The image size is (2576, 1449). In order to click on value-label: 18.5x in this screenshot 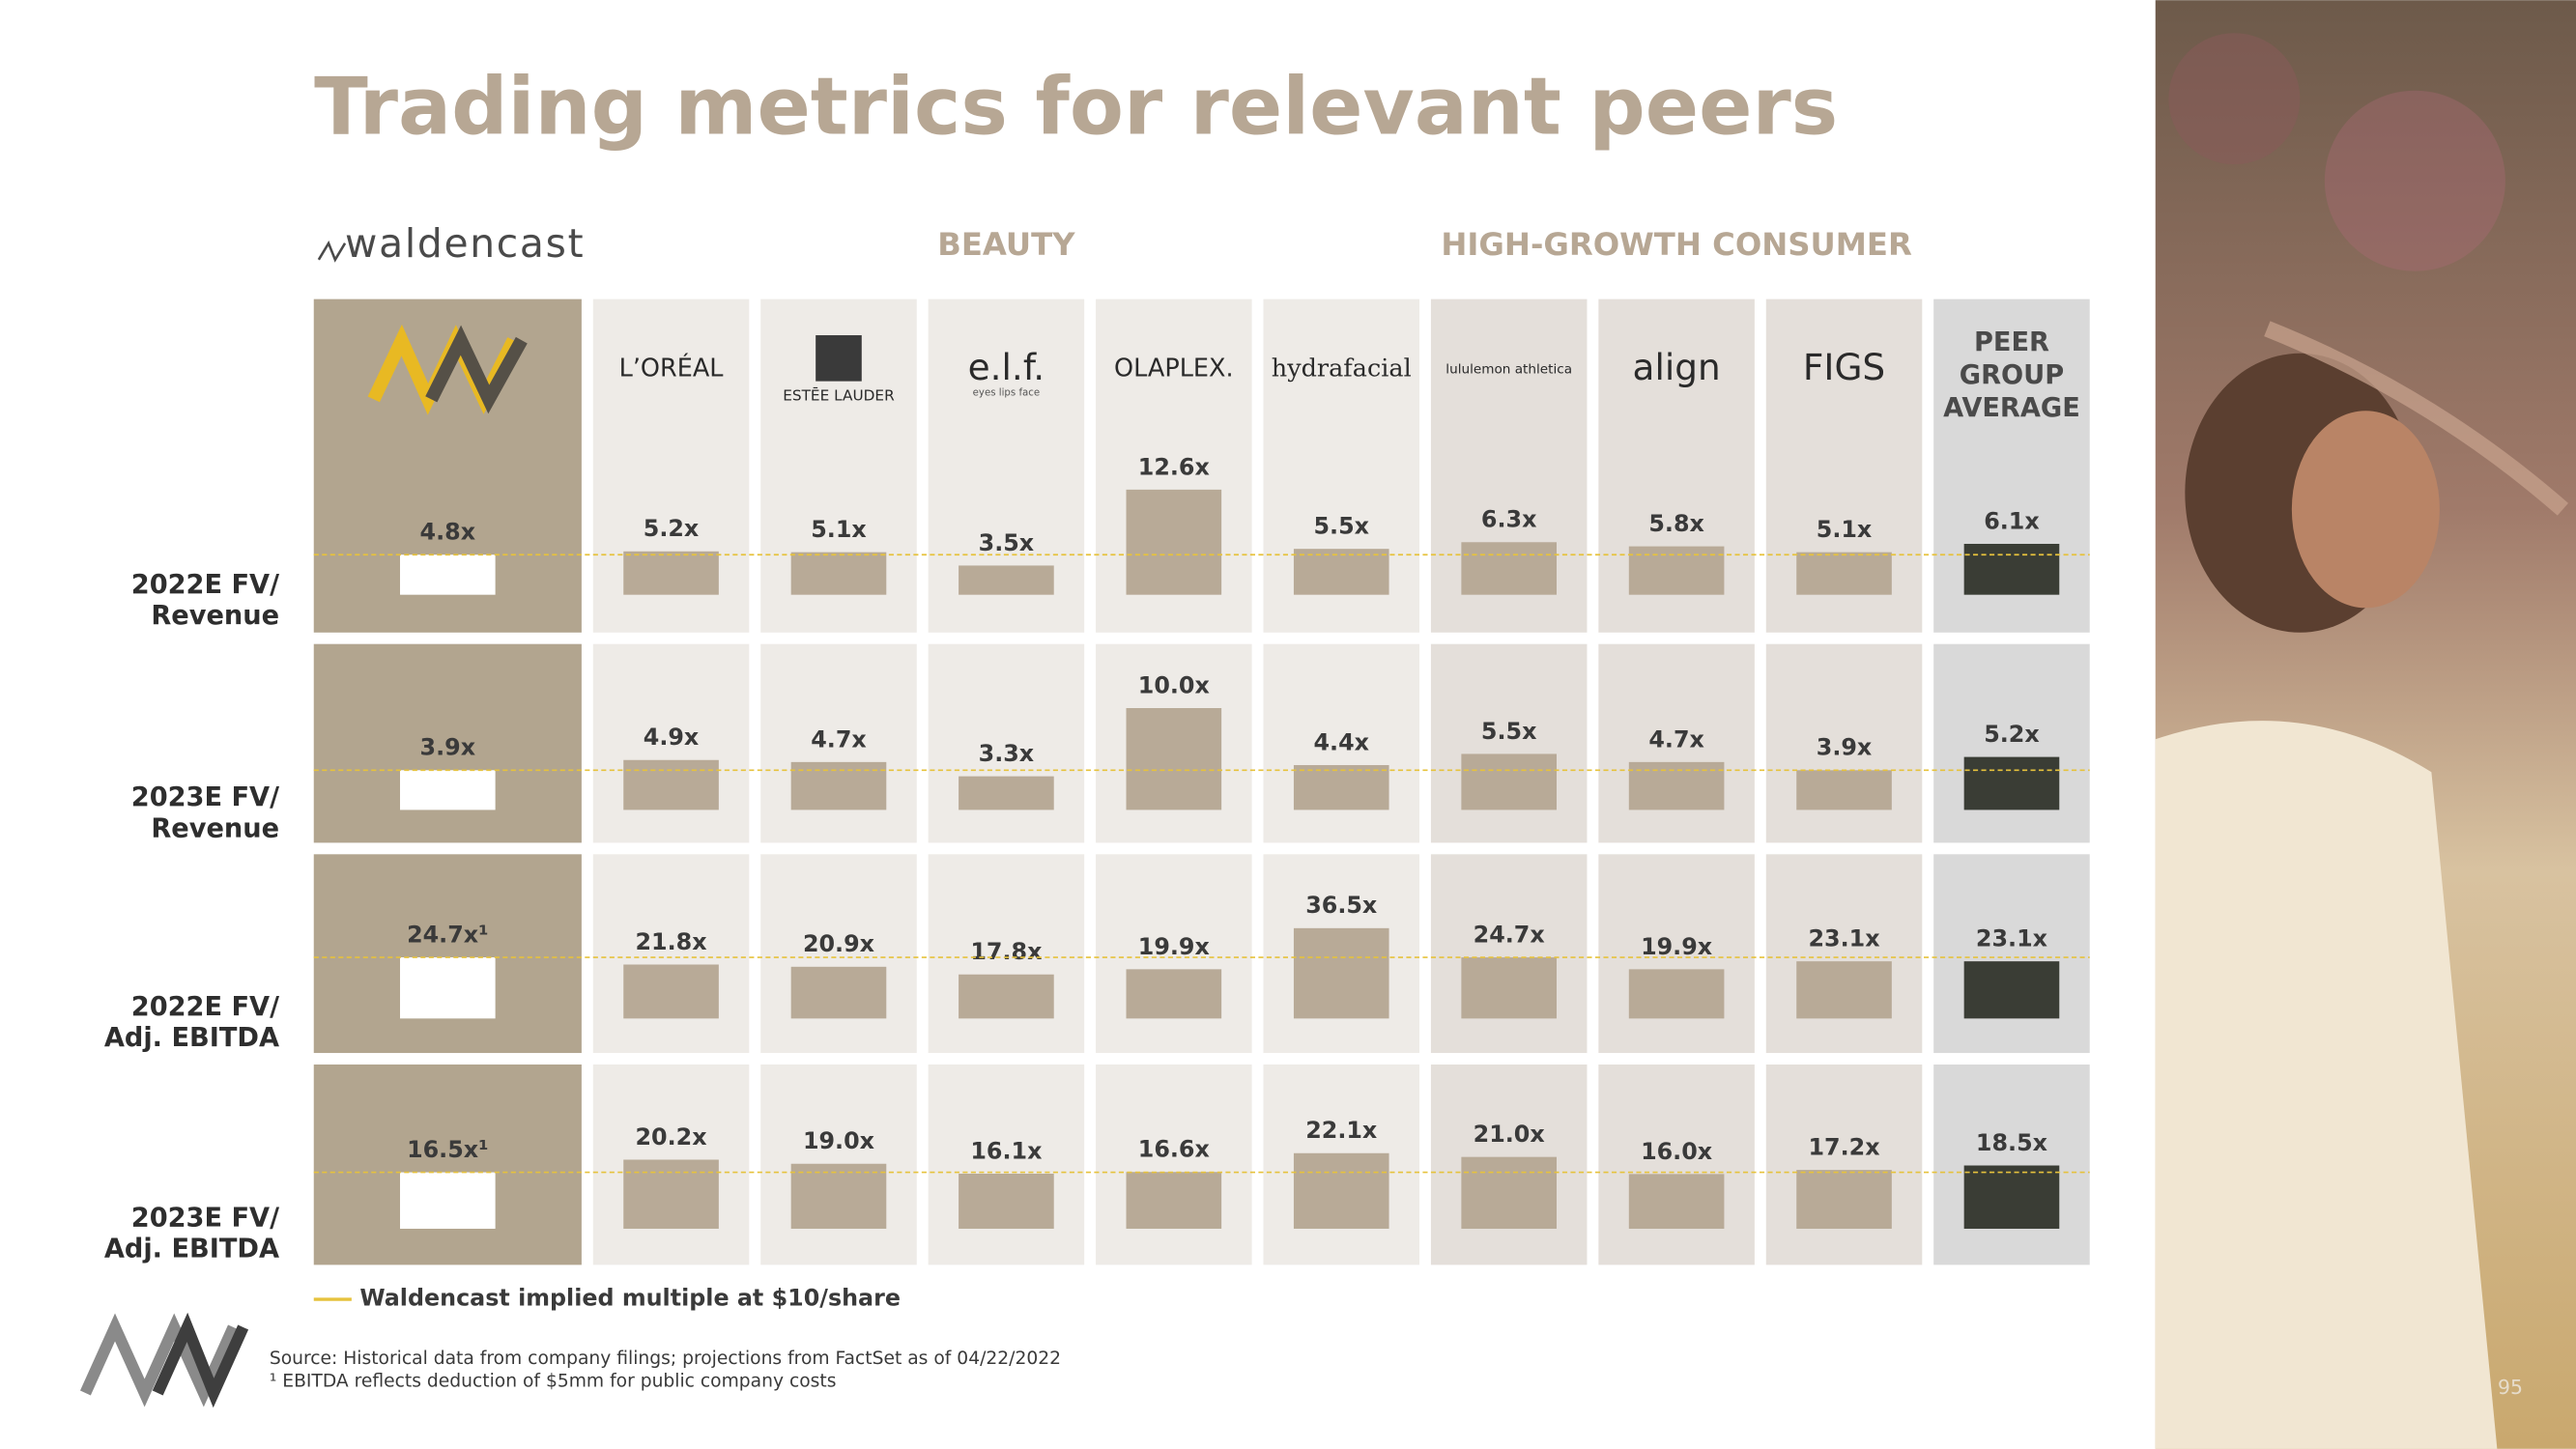, I will do `click(2012, 1142)`.